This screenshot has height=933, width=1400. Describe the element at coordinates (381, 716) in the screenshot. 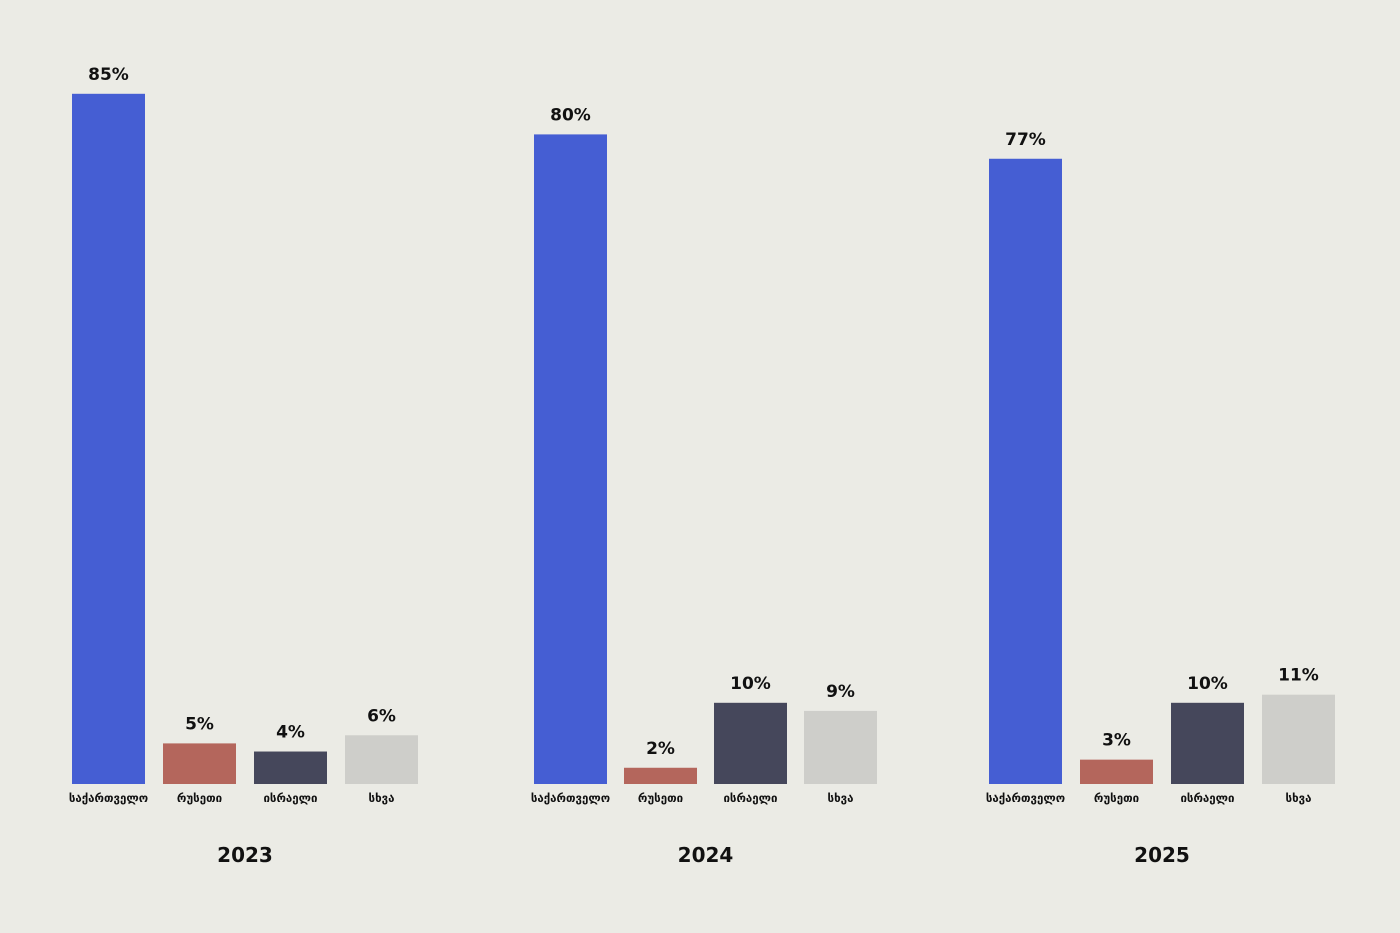

I see `value-label-2023-3: 6%` at that location.